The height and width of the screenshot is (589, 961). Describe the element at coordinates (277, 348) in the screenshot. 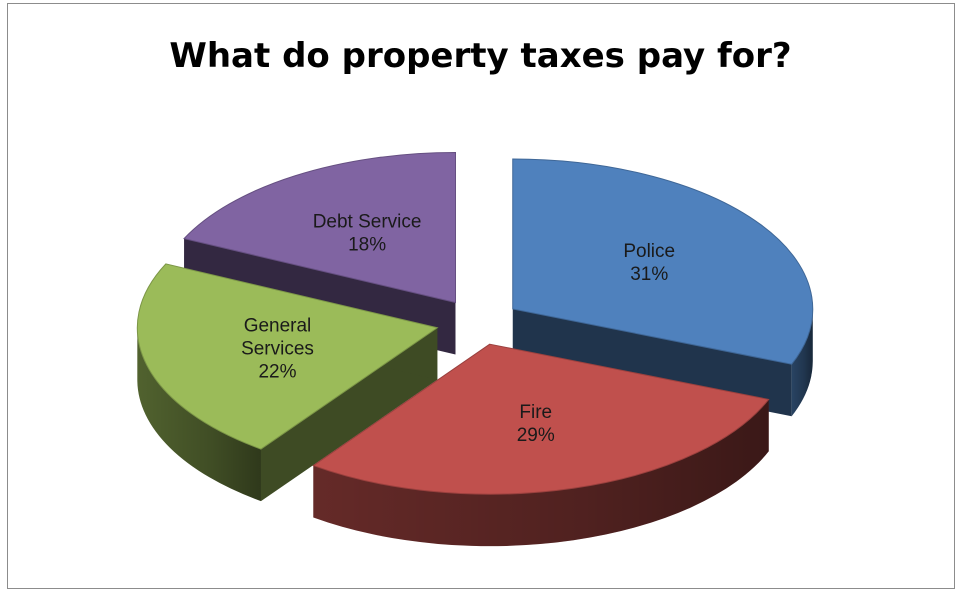

I see `data-label-general-services: General Services 22%` at that location.